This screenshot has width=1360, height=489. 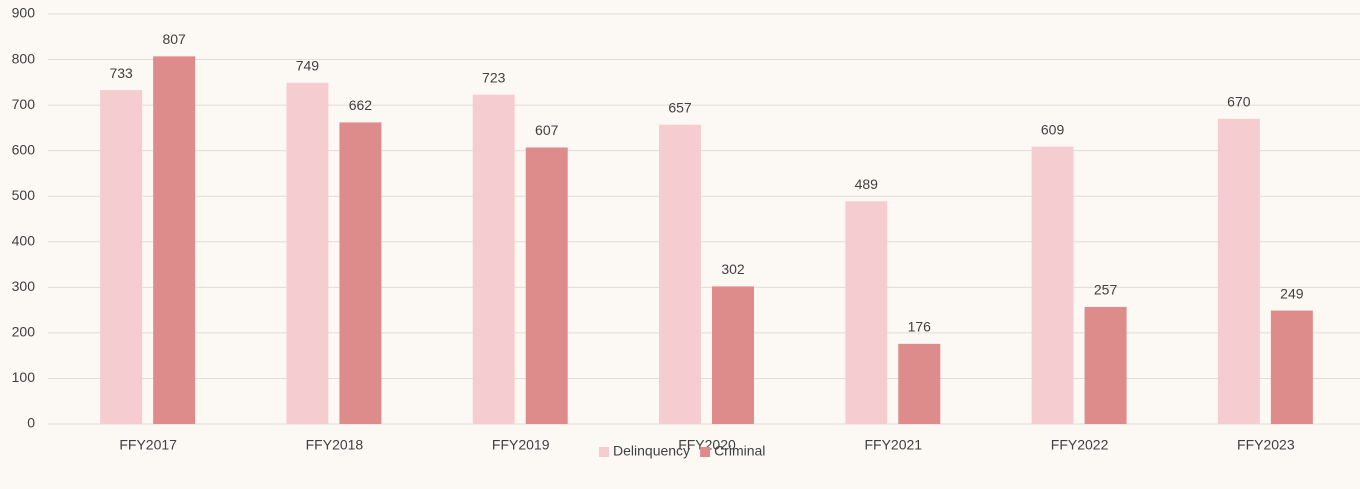 I want to click on x-tick-label: FFY2017, so click(x=148, y=445).